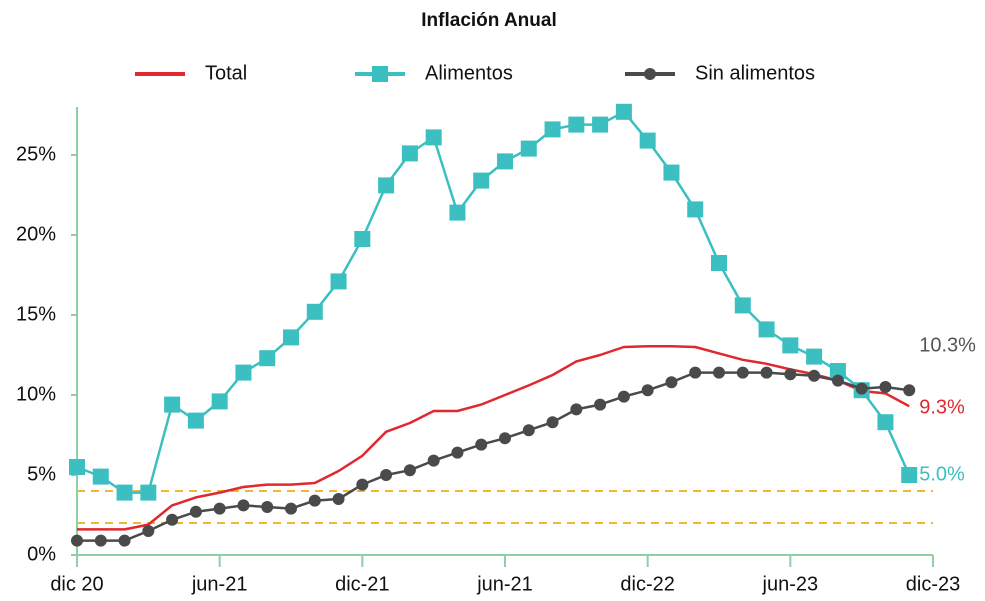 The image size is (985, 601). What do you see at coordinates (76, 584) in the screenshot?
I see `x-tick-label: dic 20` at bounding box center [76, 584].